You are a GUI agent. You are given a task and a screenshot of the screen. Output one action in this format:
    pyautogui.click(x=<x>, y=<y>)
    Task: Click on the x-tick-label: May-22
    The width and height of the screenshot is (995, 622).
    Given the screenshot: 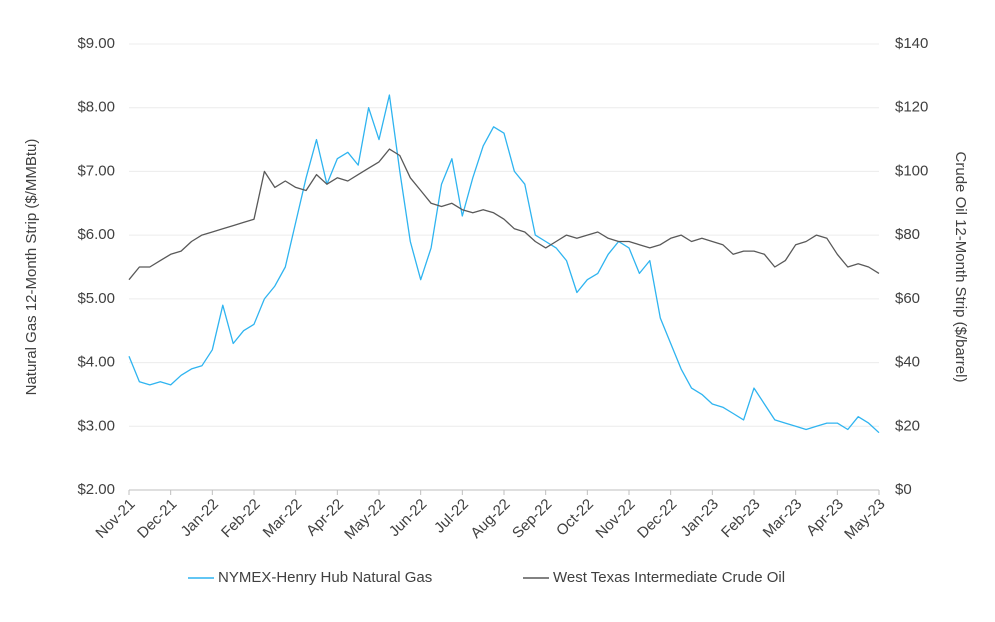 What is the action you would take?
    pyautogui.click(x=364, y=519)
    